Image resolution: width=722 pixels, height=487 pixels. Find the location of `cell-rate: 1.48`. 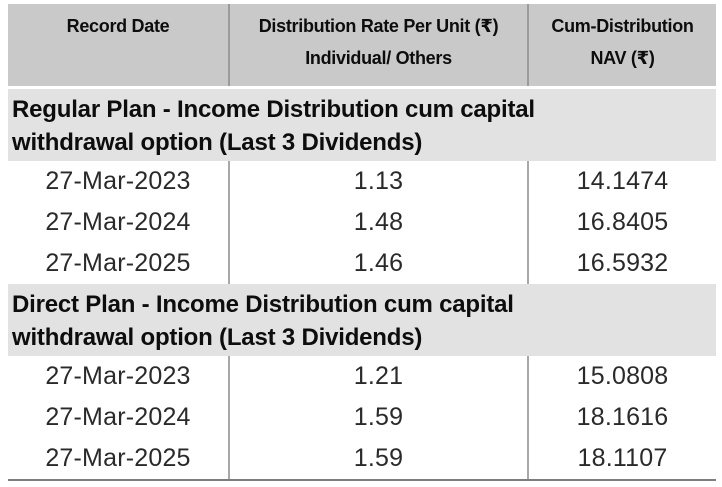

cell-rate: 1.48 is located at coordinates (377, 222).